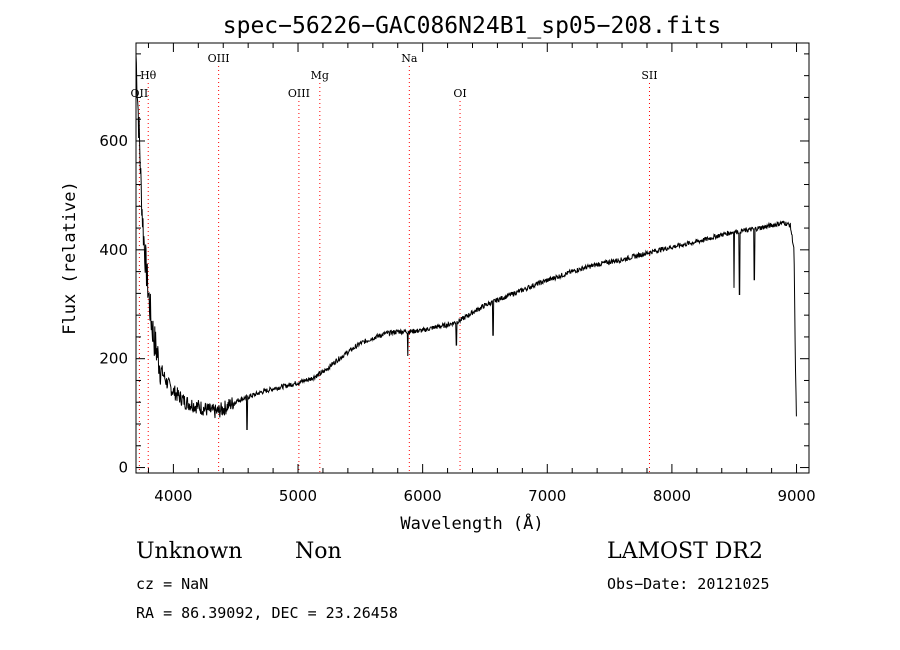 The width and height of the screenshot is (900, 650). I want to click on x-tick-label: 6000, so click(423, 496).